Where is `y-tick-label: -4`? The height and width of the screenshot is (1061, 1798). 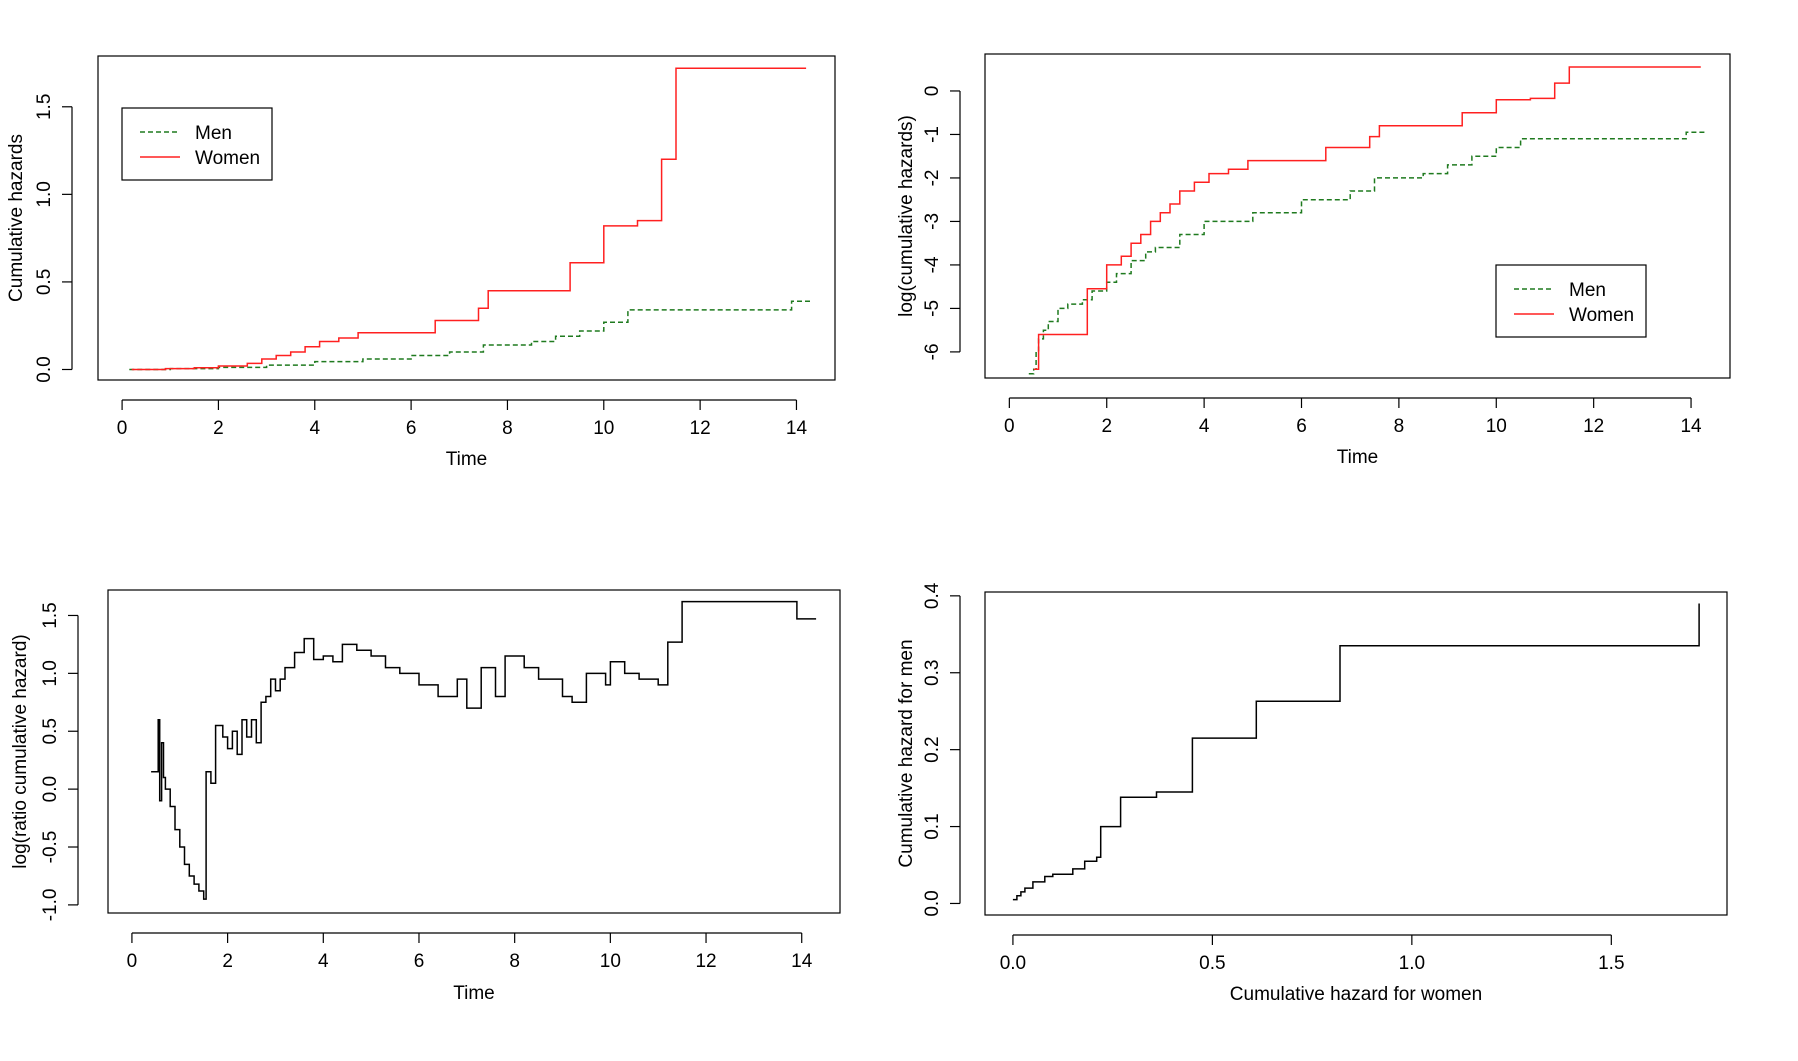 y-tick-label: -4 is located at coordinates (932, 264).